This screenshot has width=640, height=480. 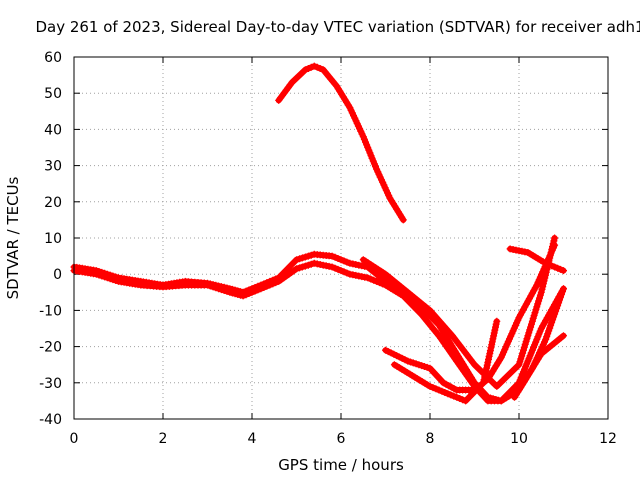 I want to click on y-tick-label: 40, so click(x=53, y=130).